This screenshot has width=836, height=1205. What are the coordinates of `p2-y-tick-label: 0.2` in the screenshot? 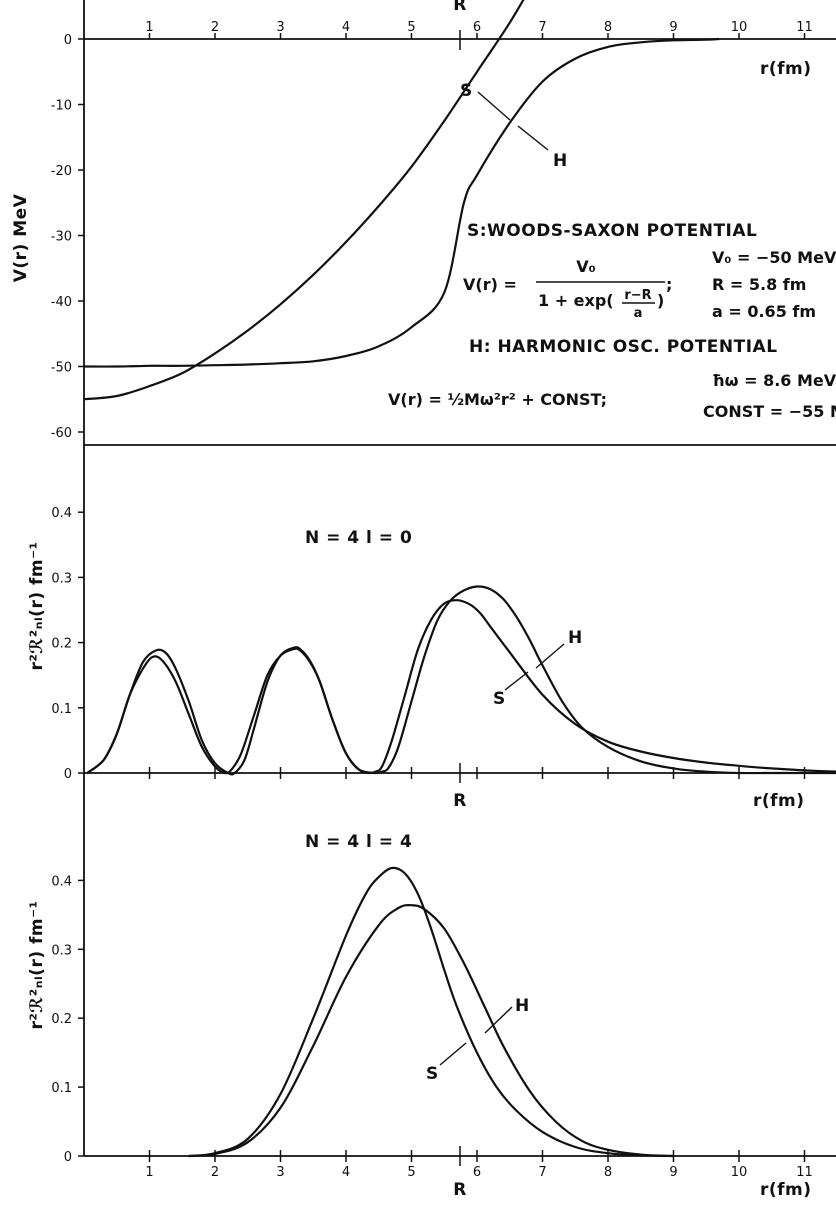 It's located at (61, 644).